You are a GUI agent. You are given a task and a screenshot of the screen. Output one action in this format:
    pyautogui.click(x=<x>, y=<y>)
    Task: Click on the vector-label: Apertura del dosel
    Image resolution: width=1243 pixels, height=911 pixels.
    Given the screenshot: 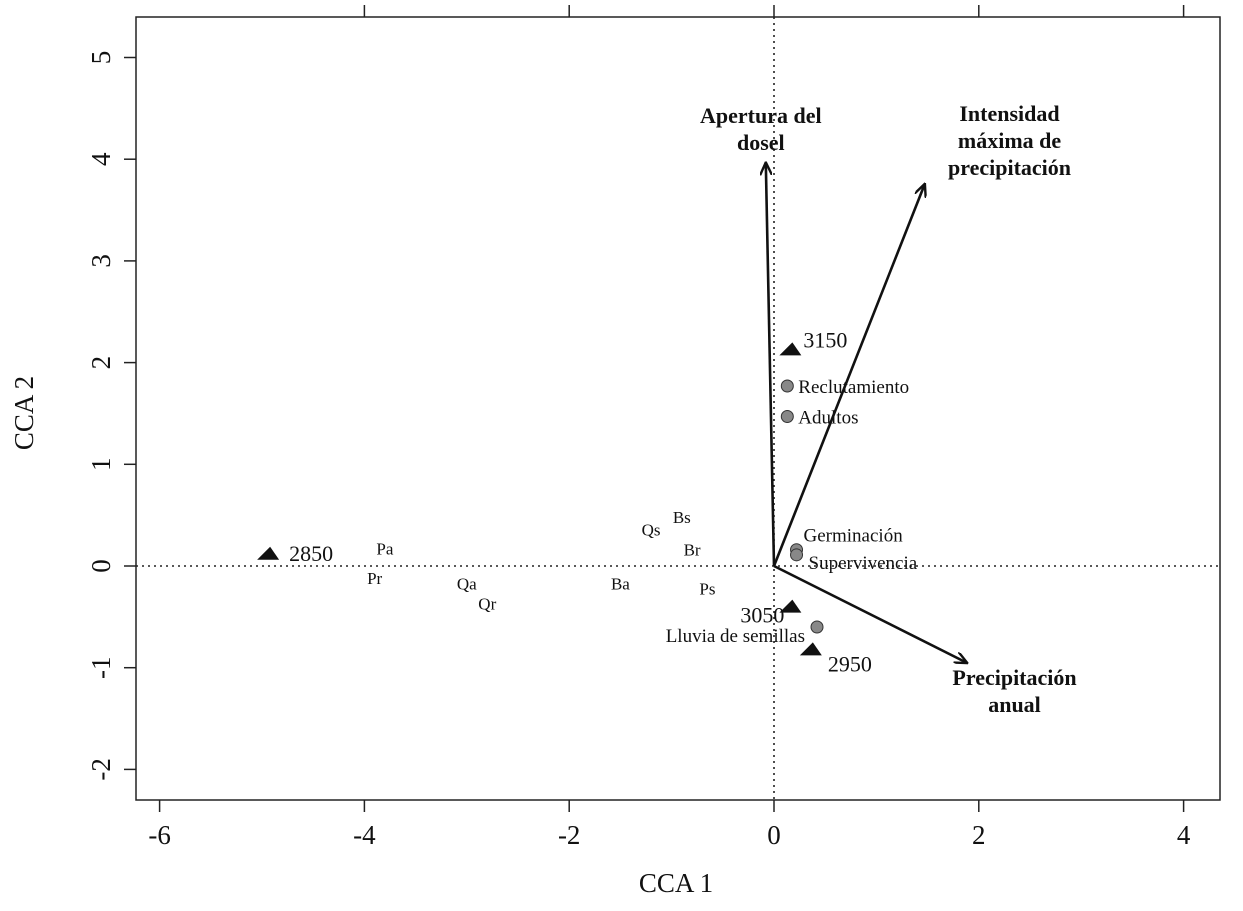 What is the action you would take?
    pyautogui.click(x=761, y=129)
    